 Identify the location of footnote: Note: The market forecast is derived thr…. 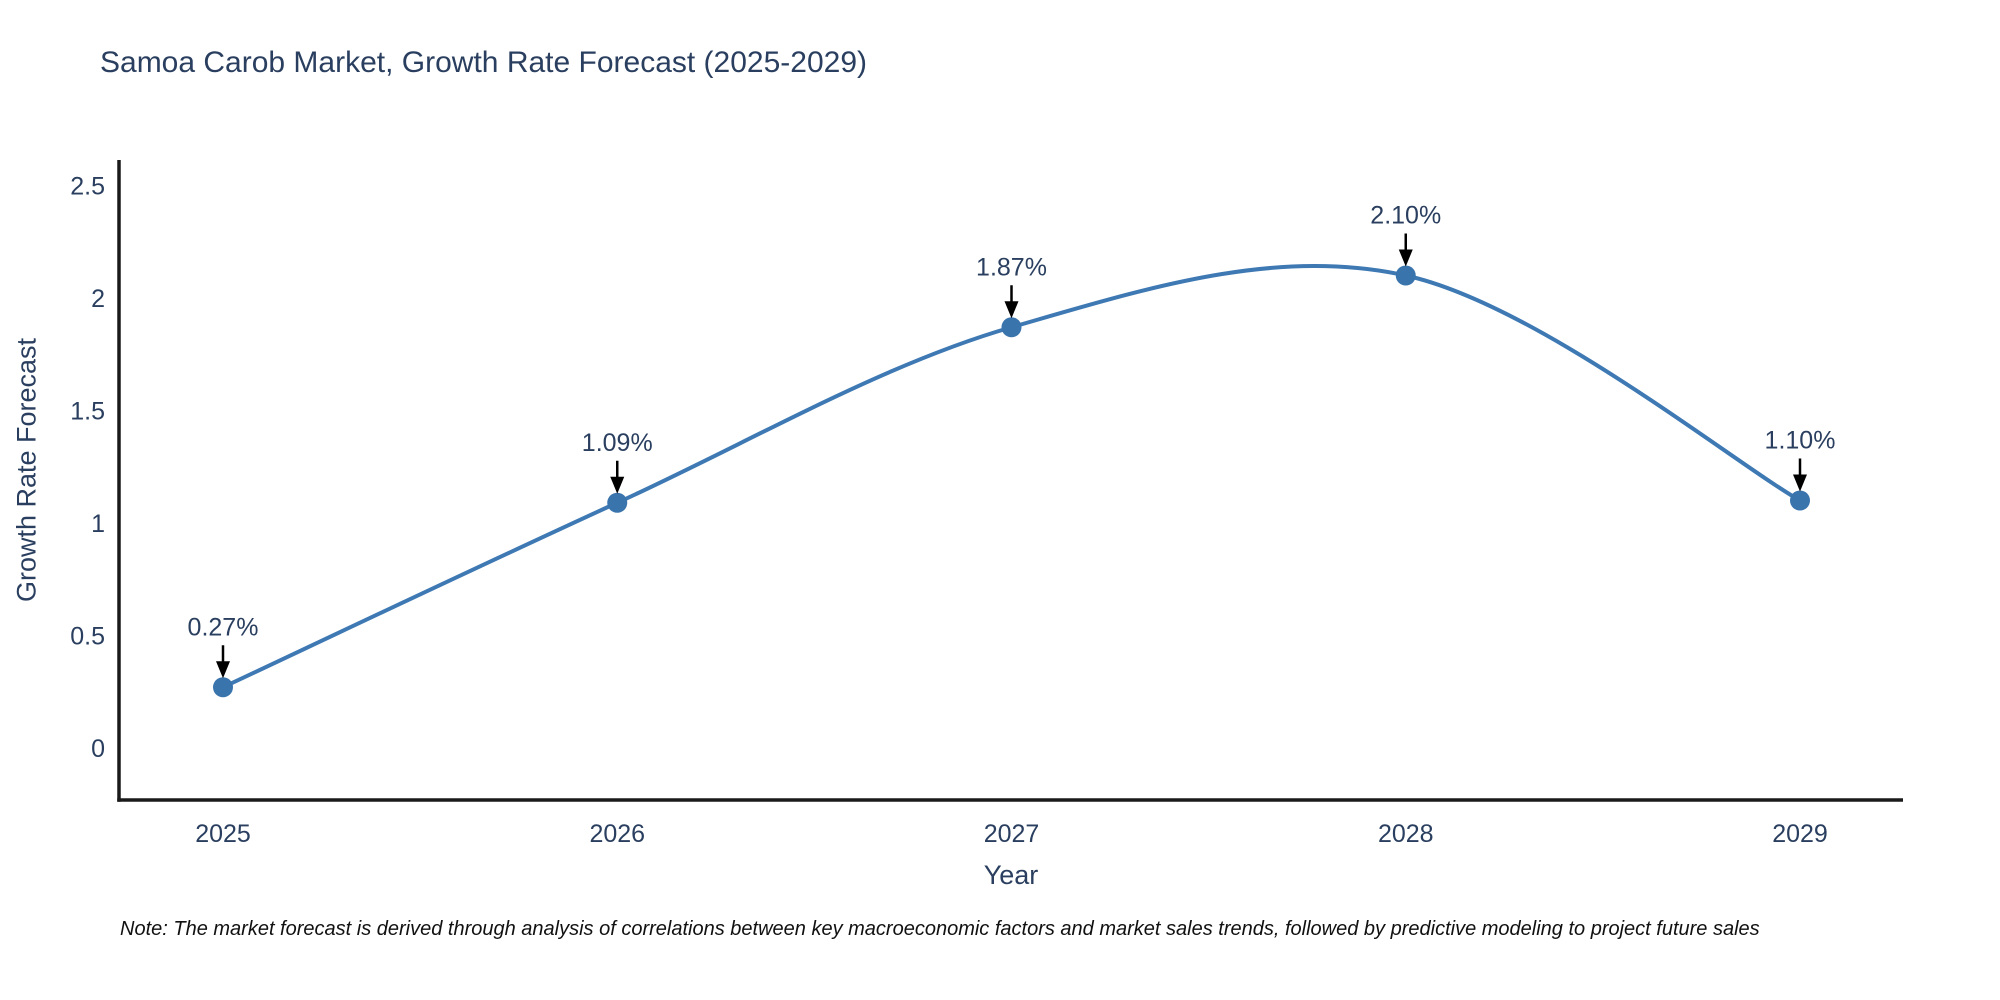
(940, 929).